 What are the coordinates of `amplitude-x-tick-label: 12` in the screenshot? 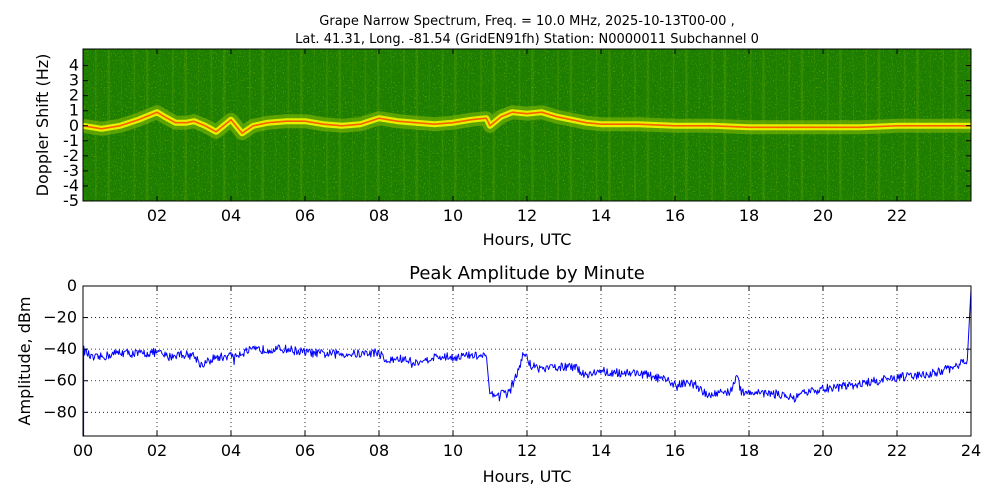 It's located at (527, 450).